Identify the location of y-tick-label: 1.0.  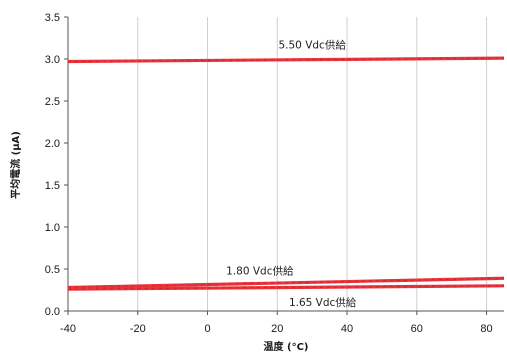
(52, 228).